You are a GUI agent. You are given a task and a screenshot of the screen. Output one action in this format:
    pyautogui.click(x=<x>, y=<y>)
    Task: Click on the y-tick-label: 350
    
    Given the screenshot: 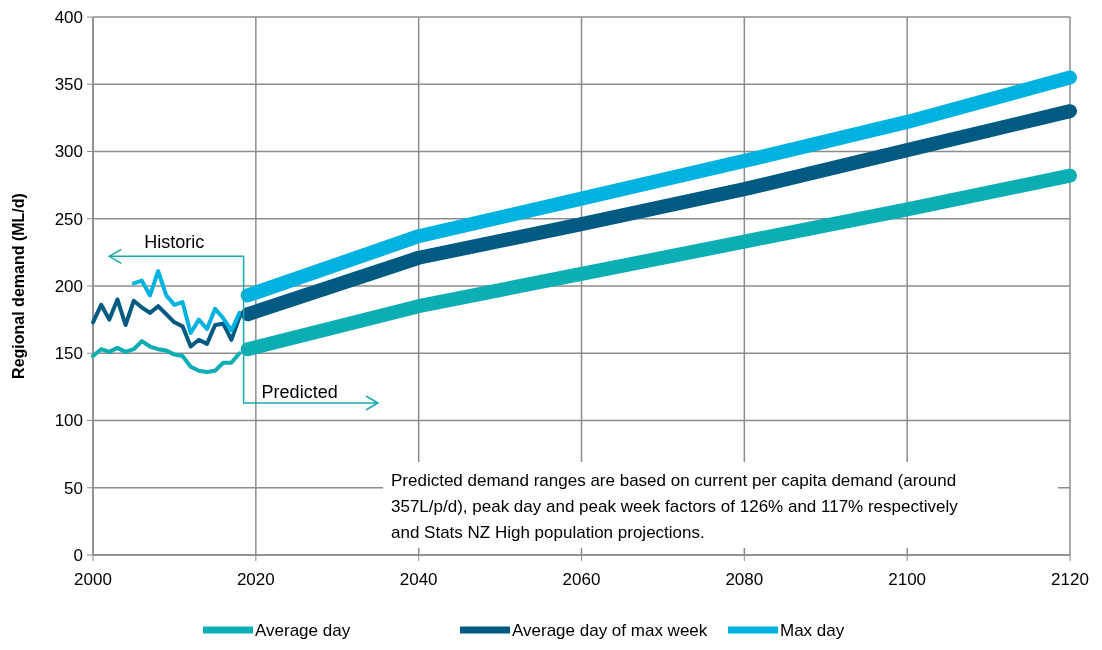 What is the action you would take?
    pyautogui.click(x=68, y=85)
    